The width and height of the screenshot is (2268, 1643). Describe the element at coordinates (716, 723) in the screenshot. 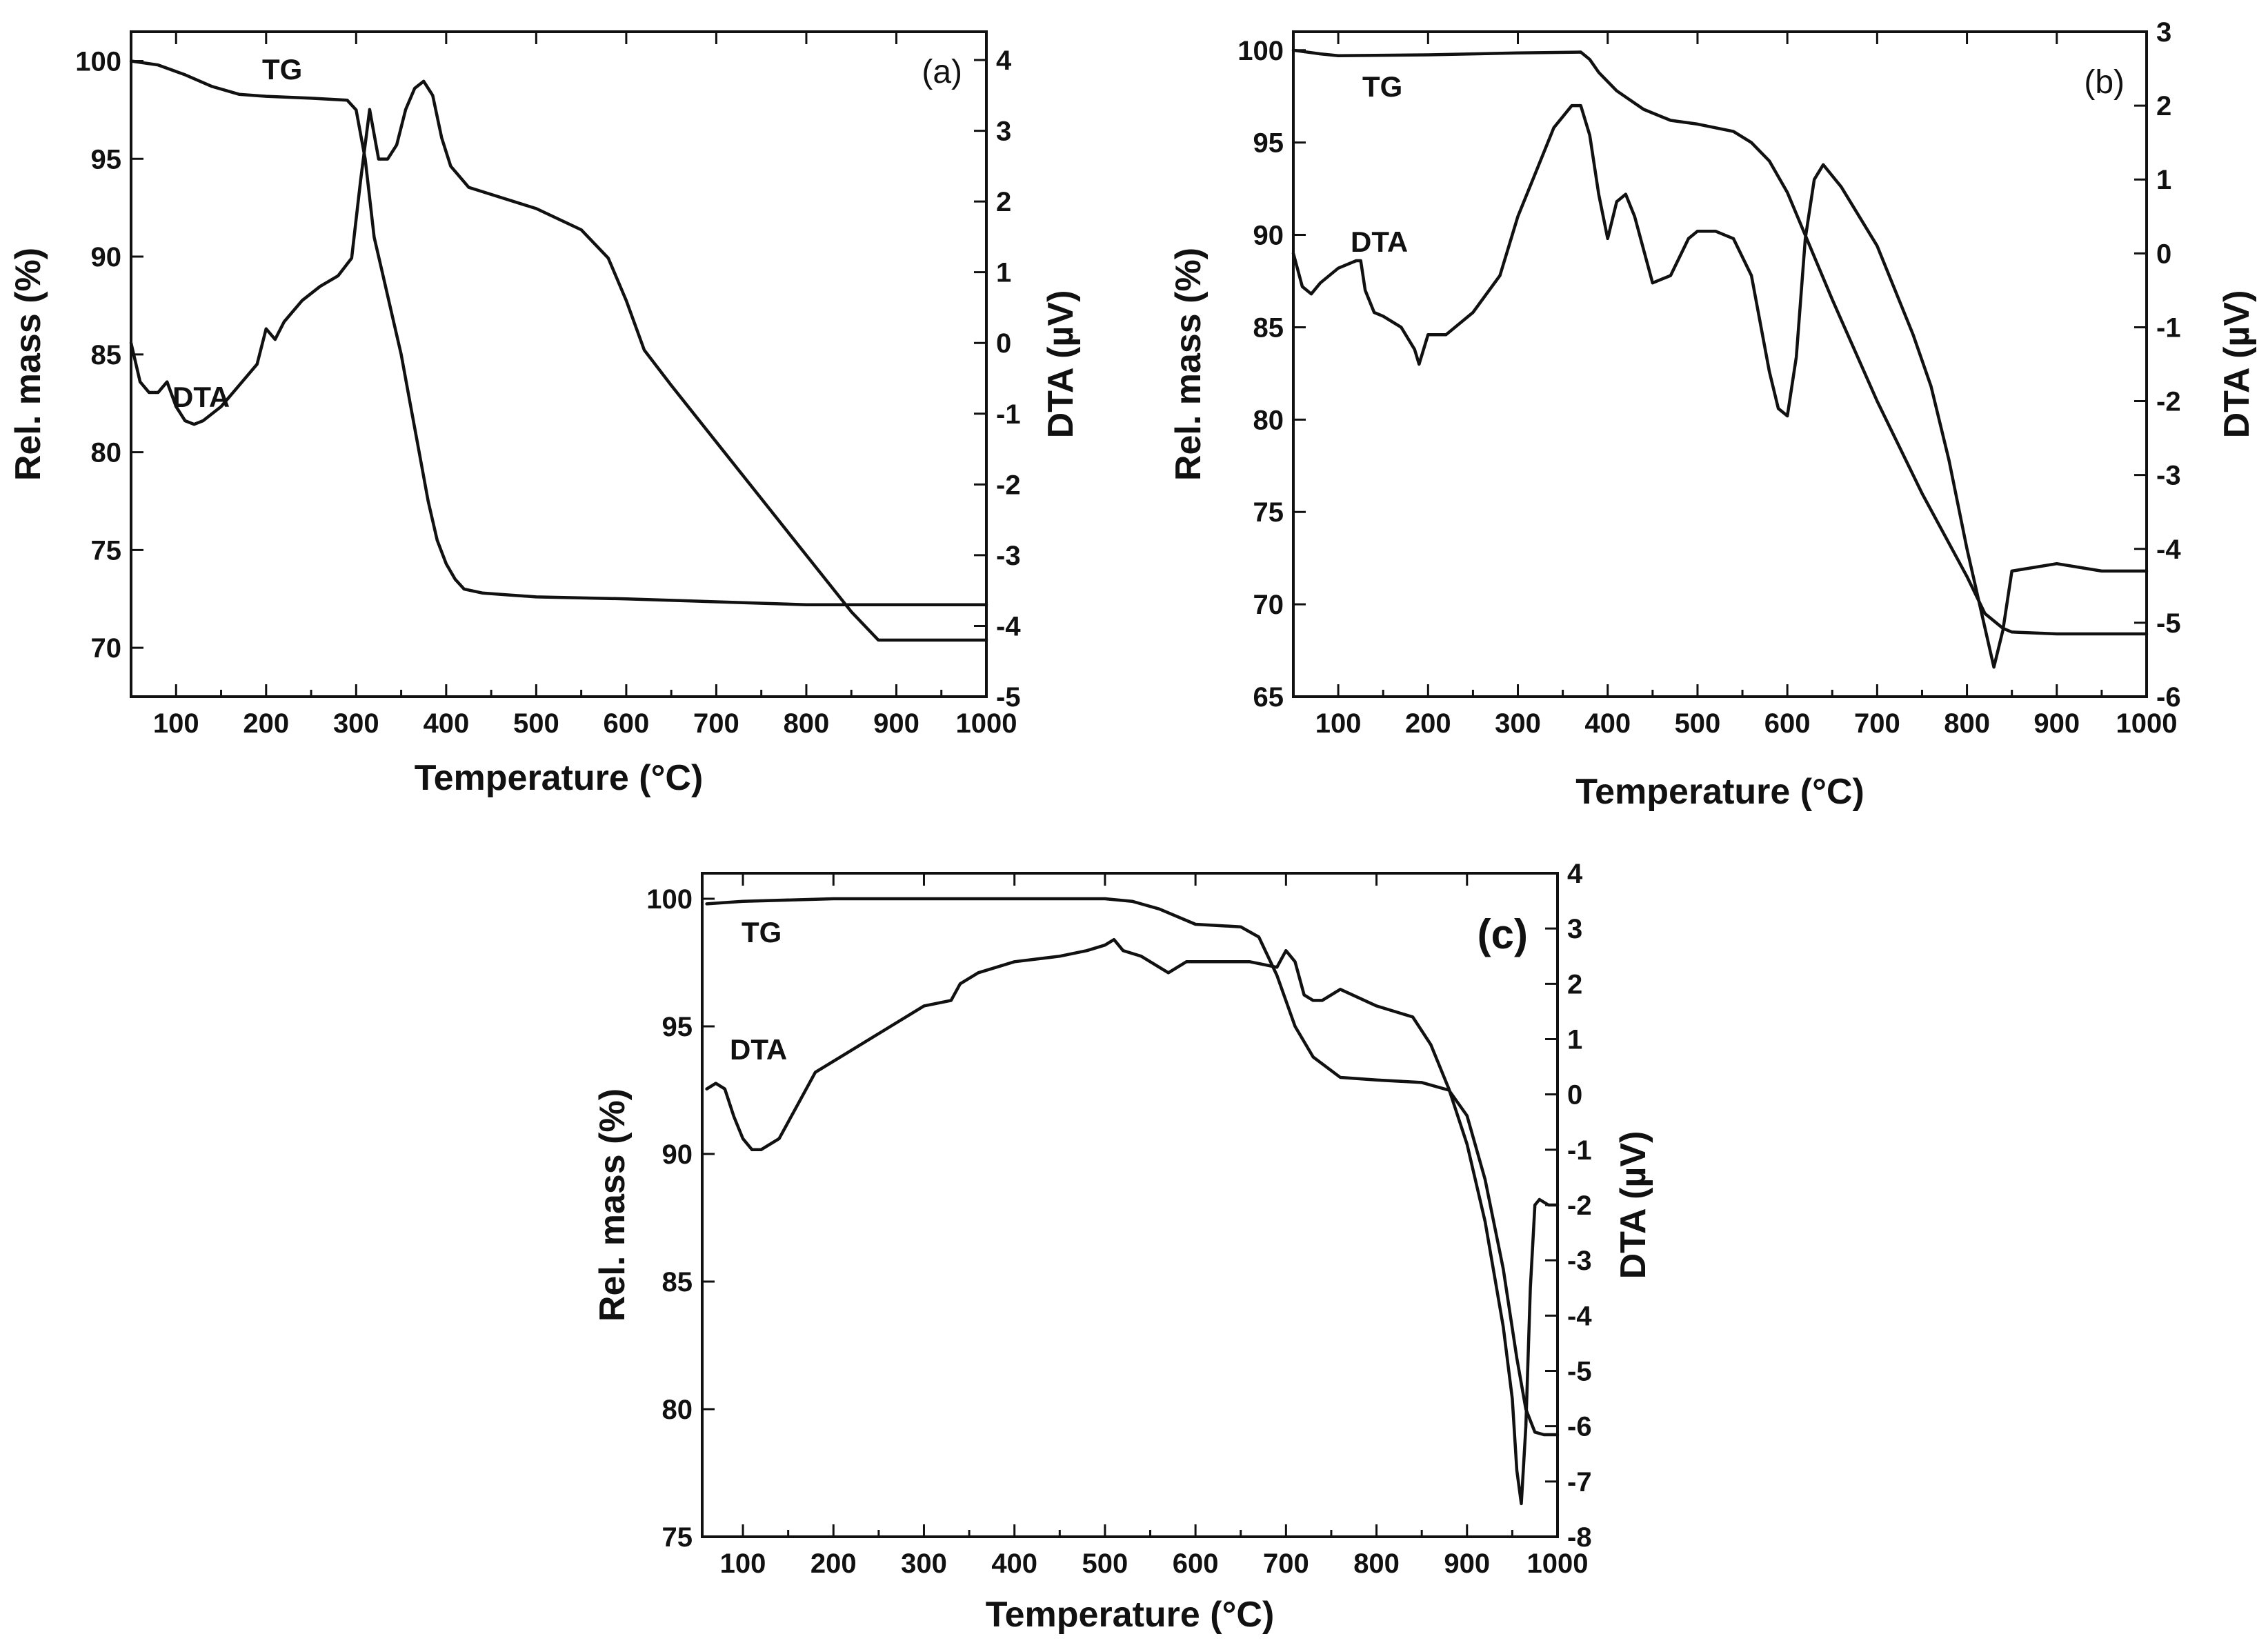

I see `x-tick-label: 700` at that location.